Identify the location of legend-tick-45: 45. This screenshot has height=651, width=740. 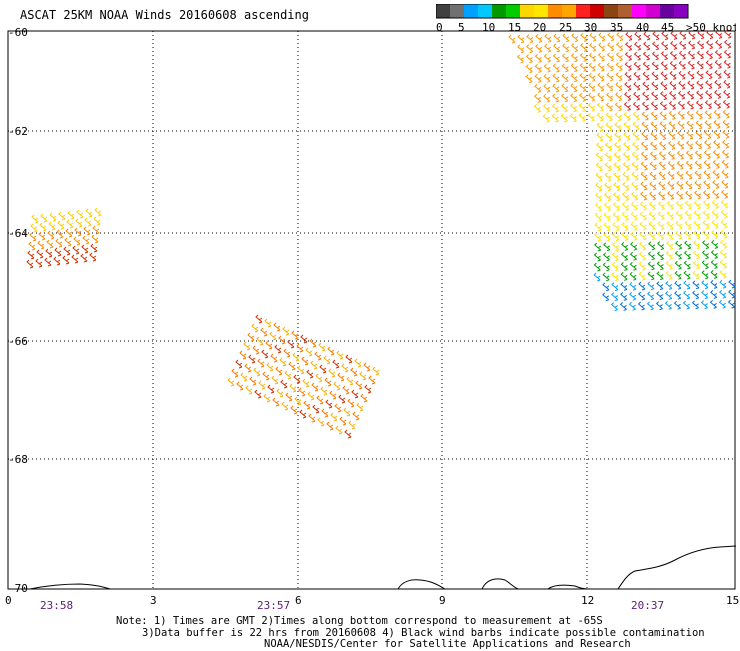
(667, 27).